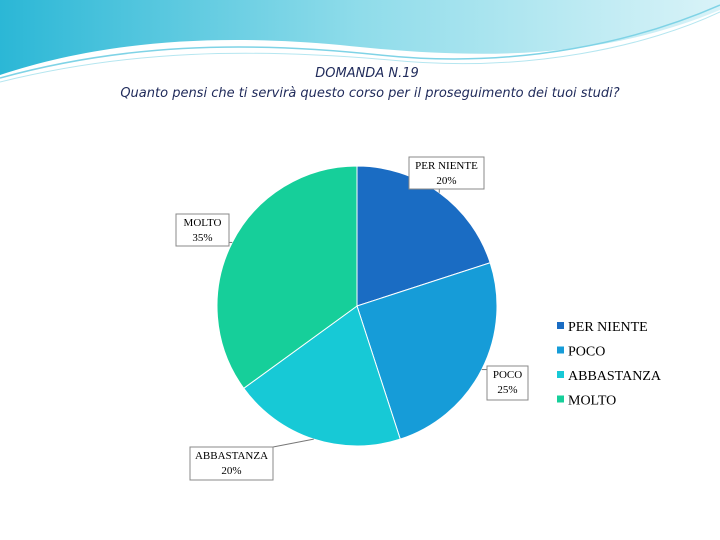 The image size is (720, 540). I want to click on legend-label: ABBASTANZA, so click(615, 376).